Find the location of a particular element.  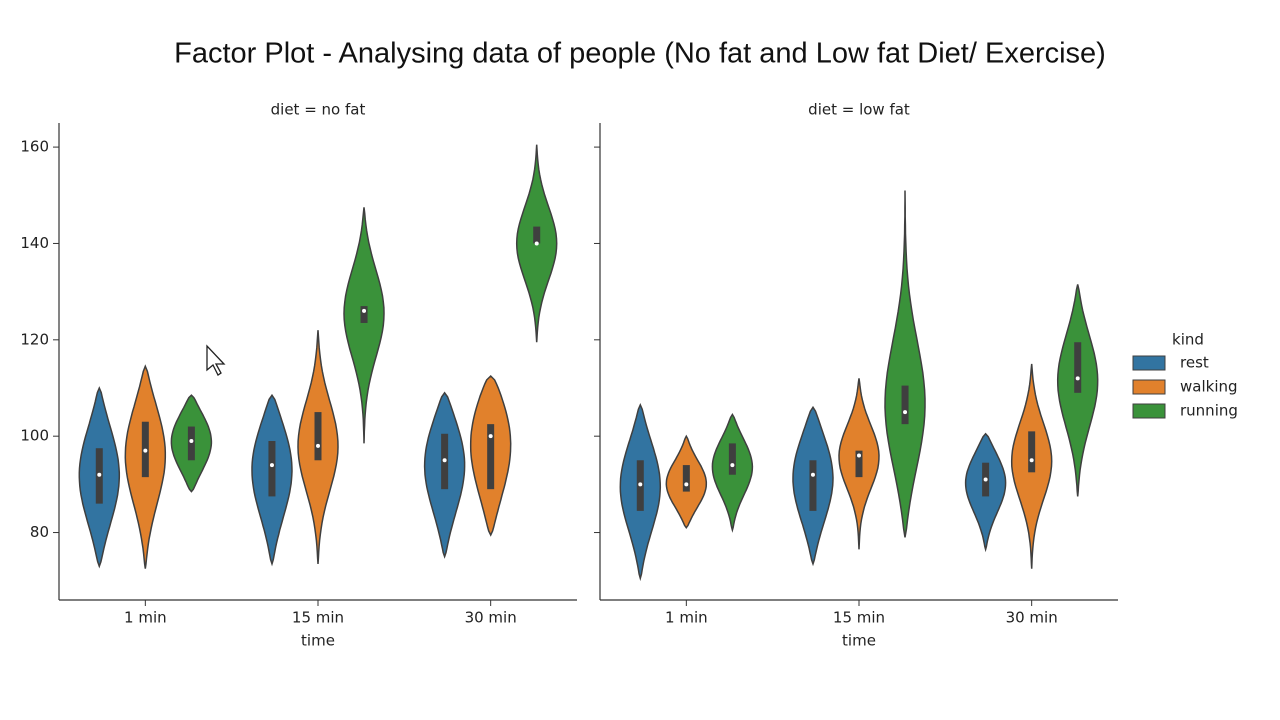

legend-label: running is located at coordinates (1209, 411).